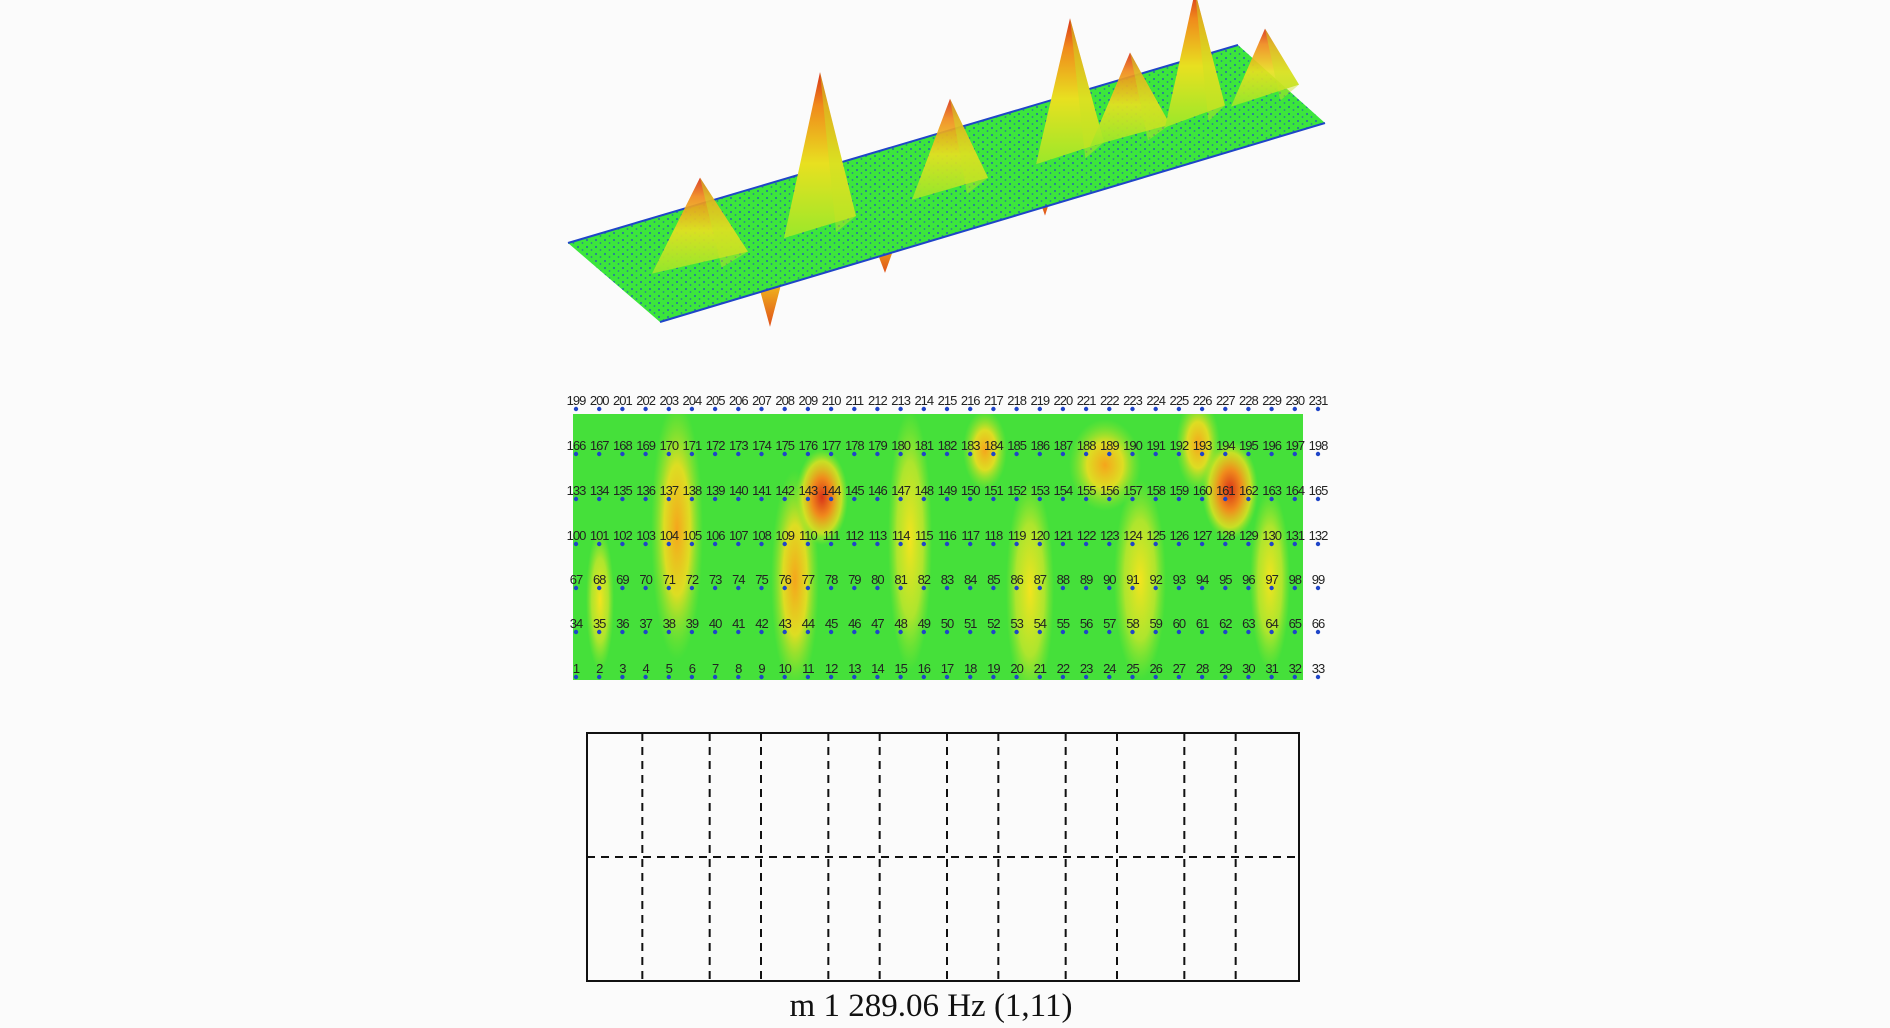 This screenshot has width=1890, height=1028. What do you see at coordinates (900, 400) in the screenshot?
I see `node-number: 213` at bounding box center [900, 400].